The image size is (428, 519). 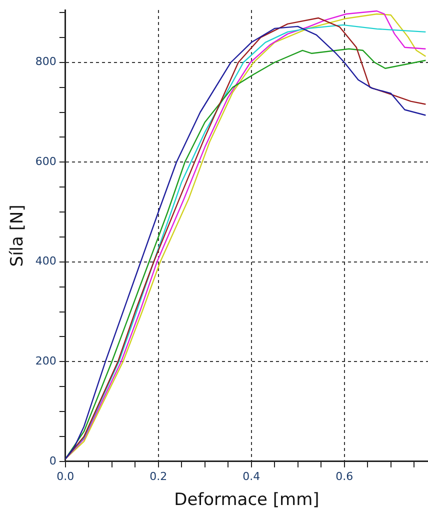 What do you see at coordinates (18, 235) in the screenshot?
I see `y-axis-title: Síla [N]` at bounding box center [18, 235].